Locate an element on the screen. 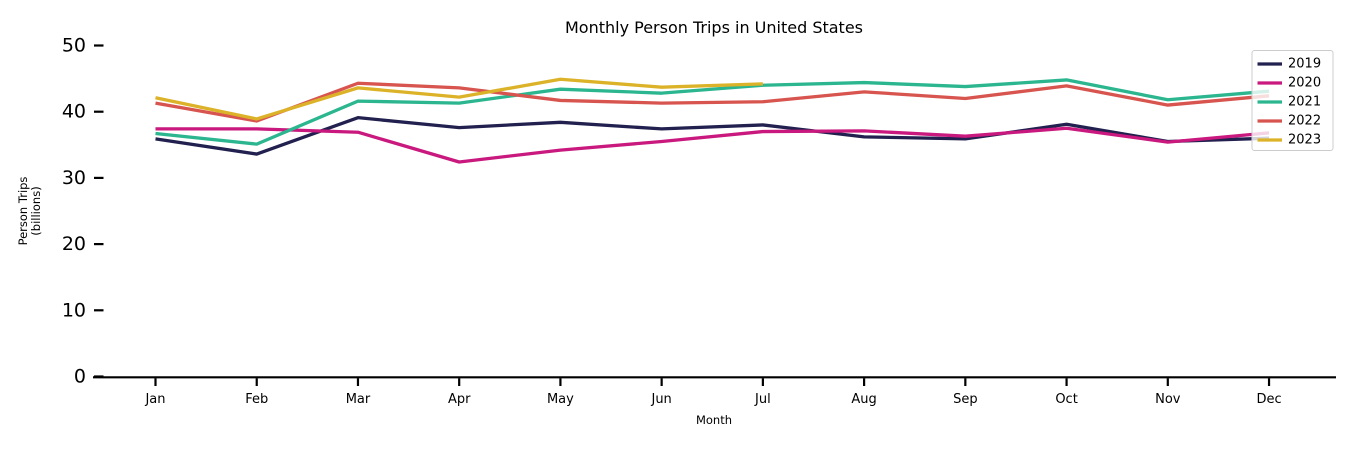  series-line-2019 is located at coordinates (712, 136).